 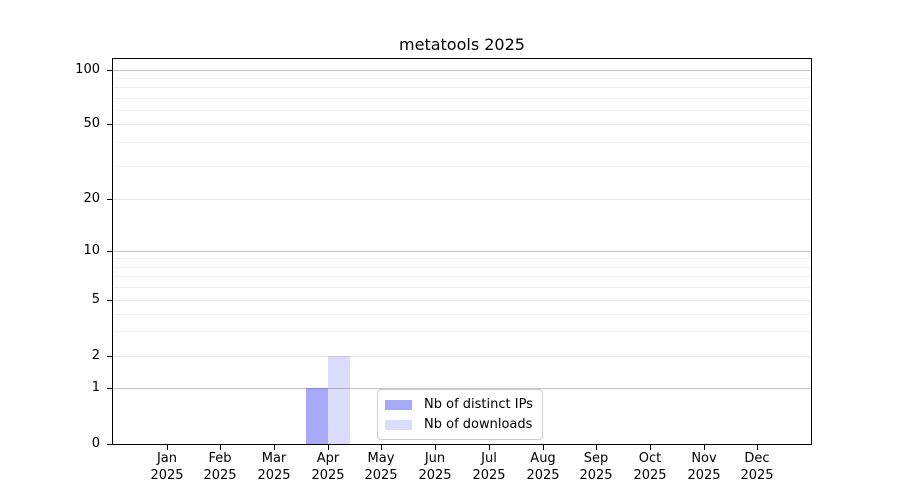 I want to click on legend-entry: Nb of downloads, so click(x=459, y=424).